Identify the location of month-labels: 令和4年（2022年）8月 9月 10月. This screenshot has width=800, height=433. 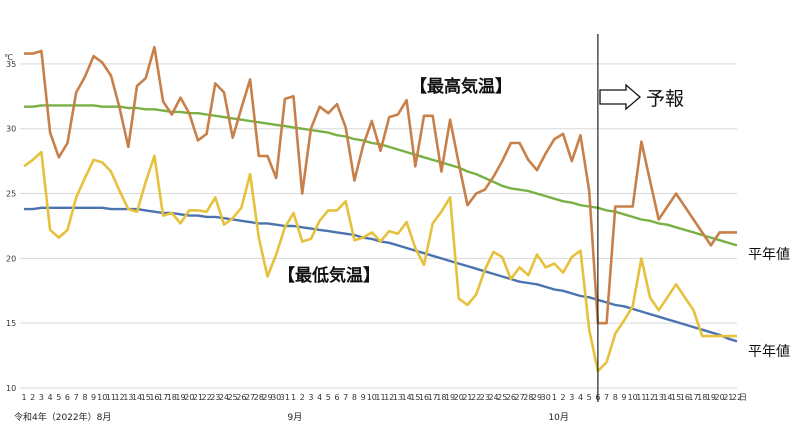
(291, 417).